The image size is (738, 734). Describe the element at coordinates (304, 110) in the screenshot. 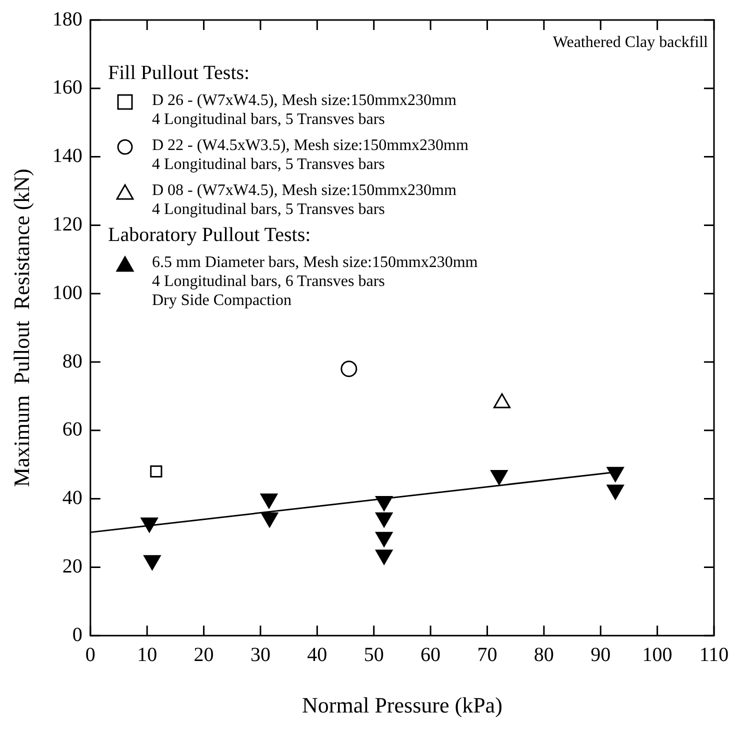

I see `legend-label: D 26 - (W7xW4.5), Mesh size:150mmx230mm 4 Longitudinal bars, 5 Transves bars` at that location.